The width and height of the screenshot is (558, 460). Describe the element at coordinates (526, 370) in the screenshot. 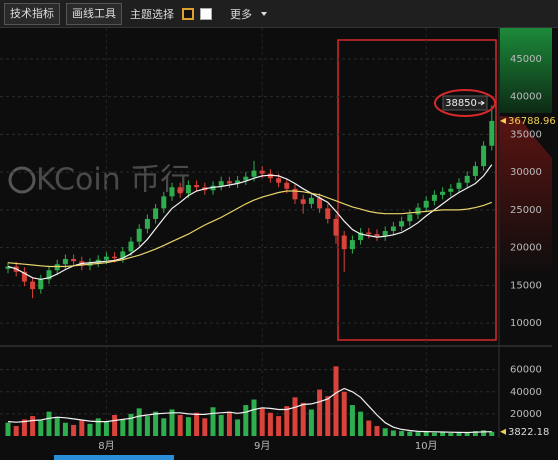

I see `y2-tick-label: 60000` at that location.